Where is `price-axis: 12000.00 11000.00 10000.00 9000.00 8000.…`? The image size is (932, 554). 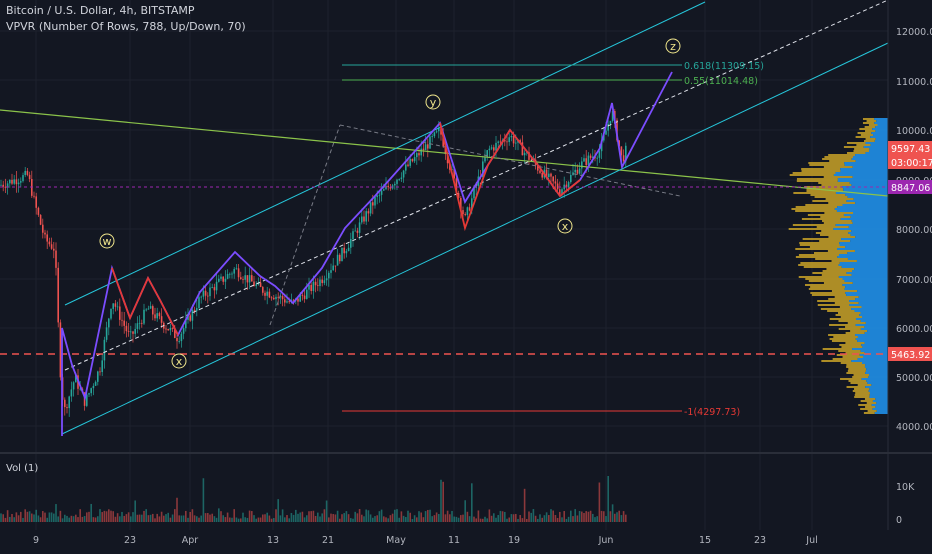
price-axis: 12000.00 11000.00 10000.00 9000.00 8000.… is located at coordinates (914, 230).